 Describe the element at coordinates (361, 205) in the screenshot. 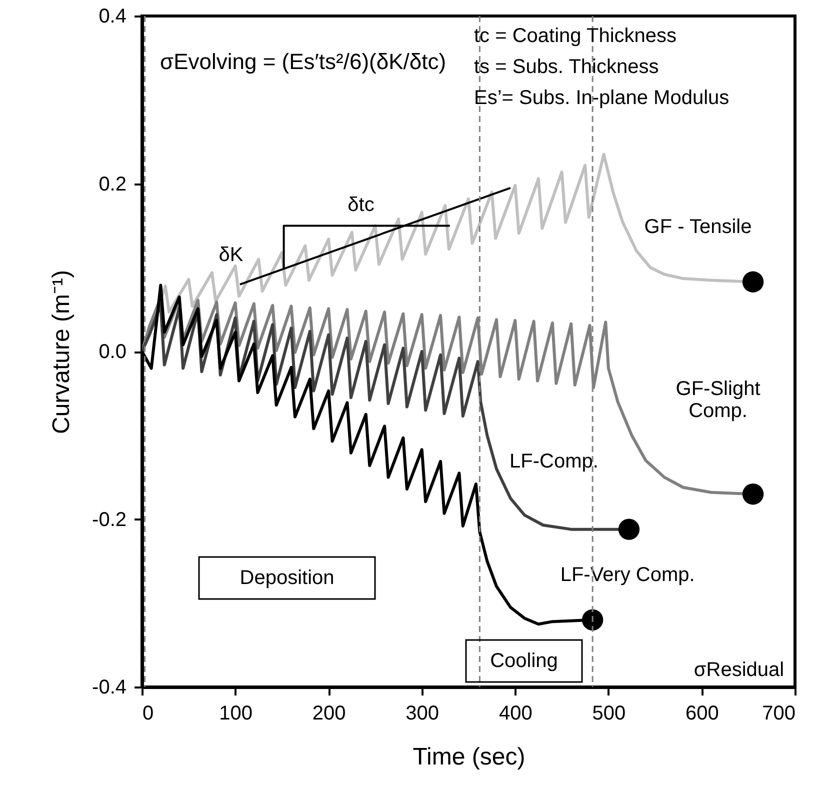

I see `annotation: δtc` at that location.